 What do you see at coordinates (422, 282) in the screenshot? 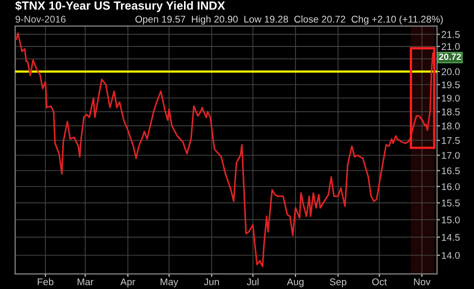
I see `x-tick-label: Nov` at bounding box center [422, 282].